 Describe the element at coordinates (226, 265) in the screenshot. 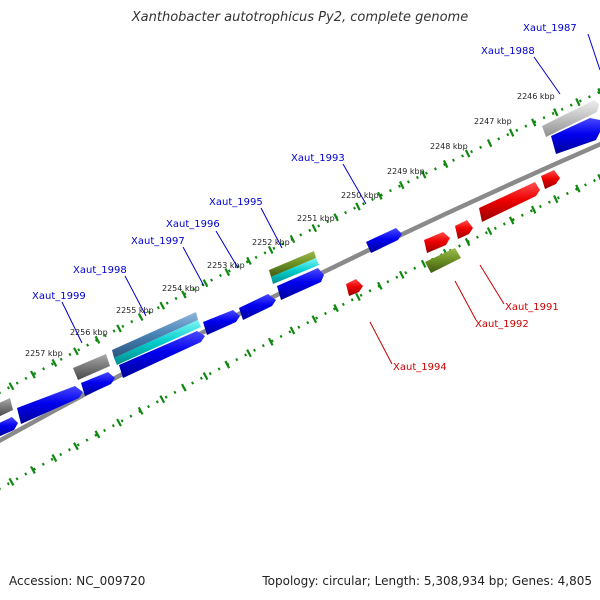

I see `kbp-label: 2253 kbp` at that location.